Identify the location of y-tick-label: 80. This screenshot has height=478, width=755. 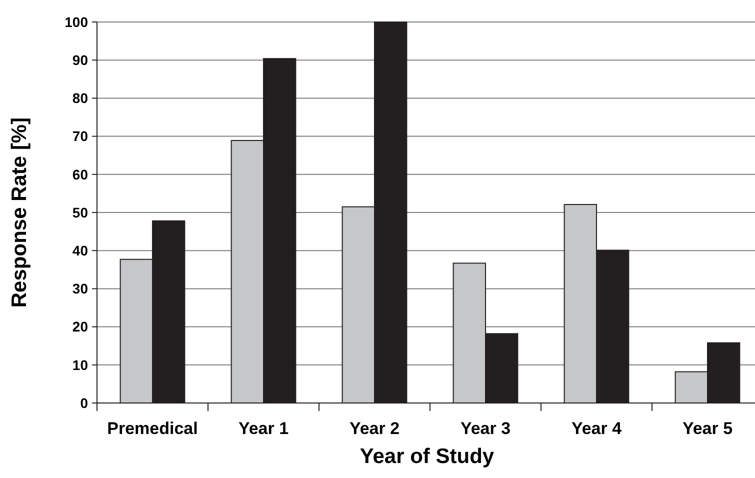
(80, 98).